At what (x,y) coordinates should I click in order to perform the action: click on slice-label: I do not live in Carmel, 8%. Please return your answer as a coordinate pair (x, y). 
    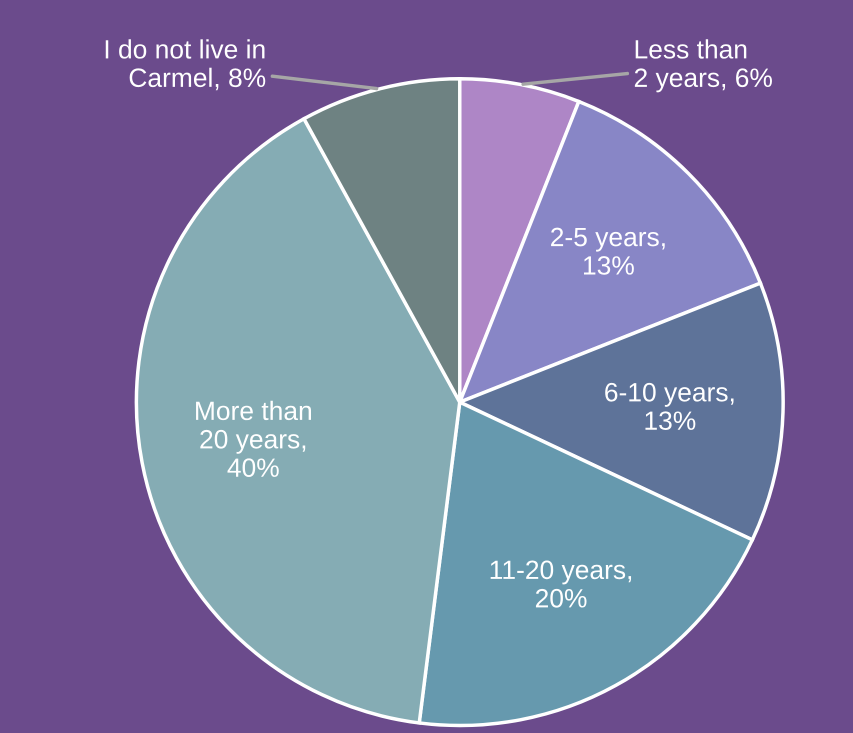
    Looking at the image, I should click on (186, 64).